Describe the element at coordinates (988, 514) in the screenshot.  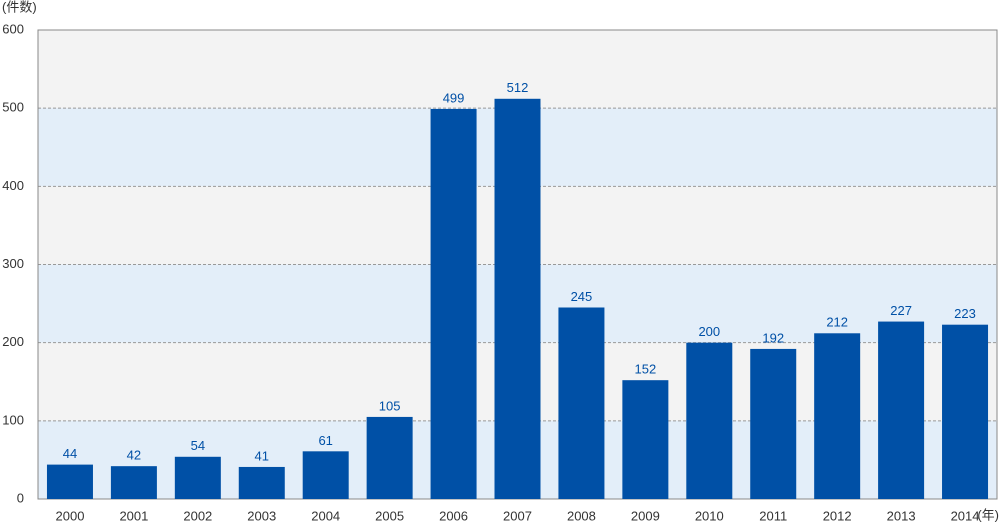
I see `x-axis-label: (年)` at that location.